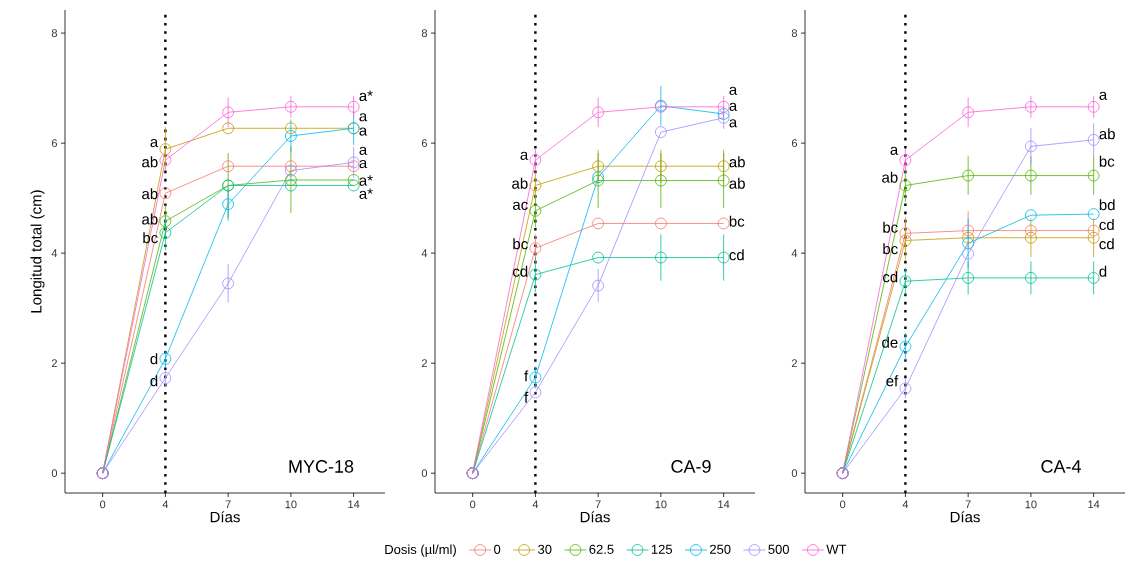 The image size is (1126, 588). I want to click on legend-label: 0, so click(497, 549).